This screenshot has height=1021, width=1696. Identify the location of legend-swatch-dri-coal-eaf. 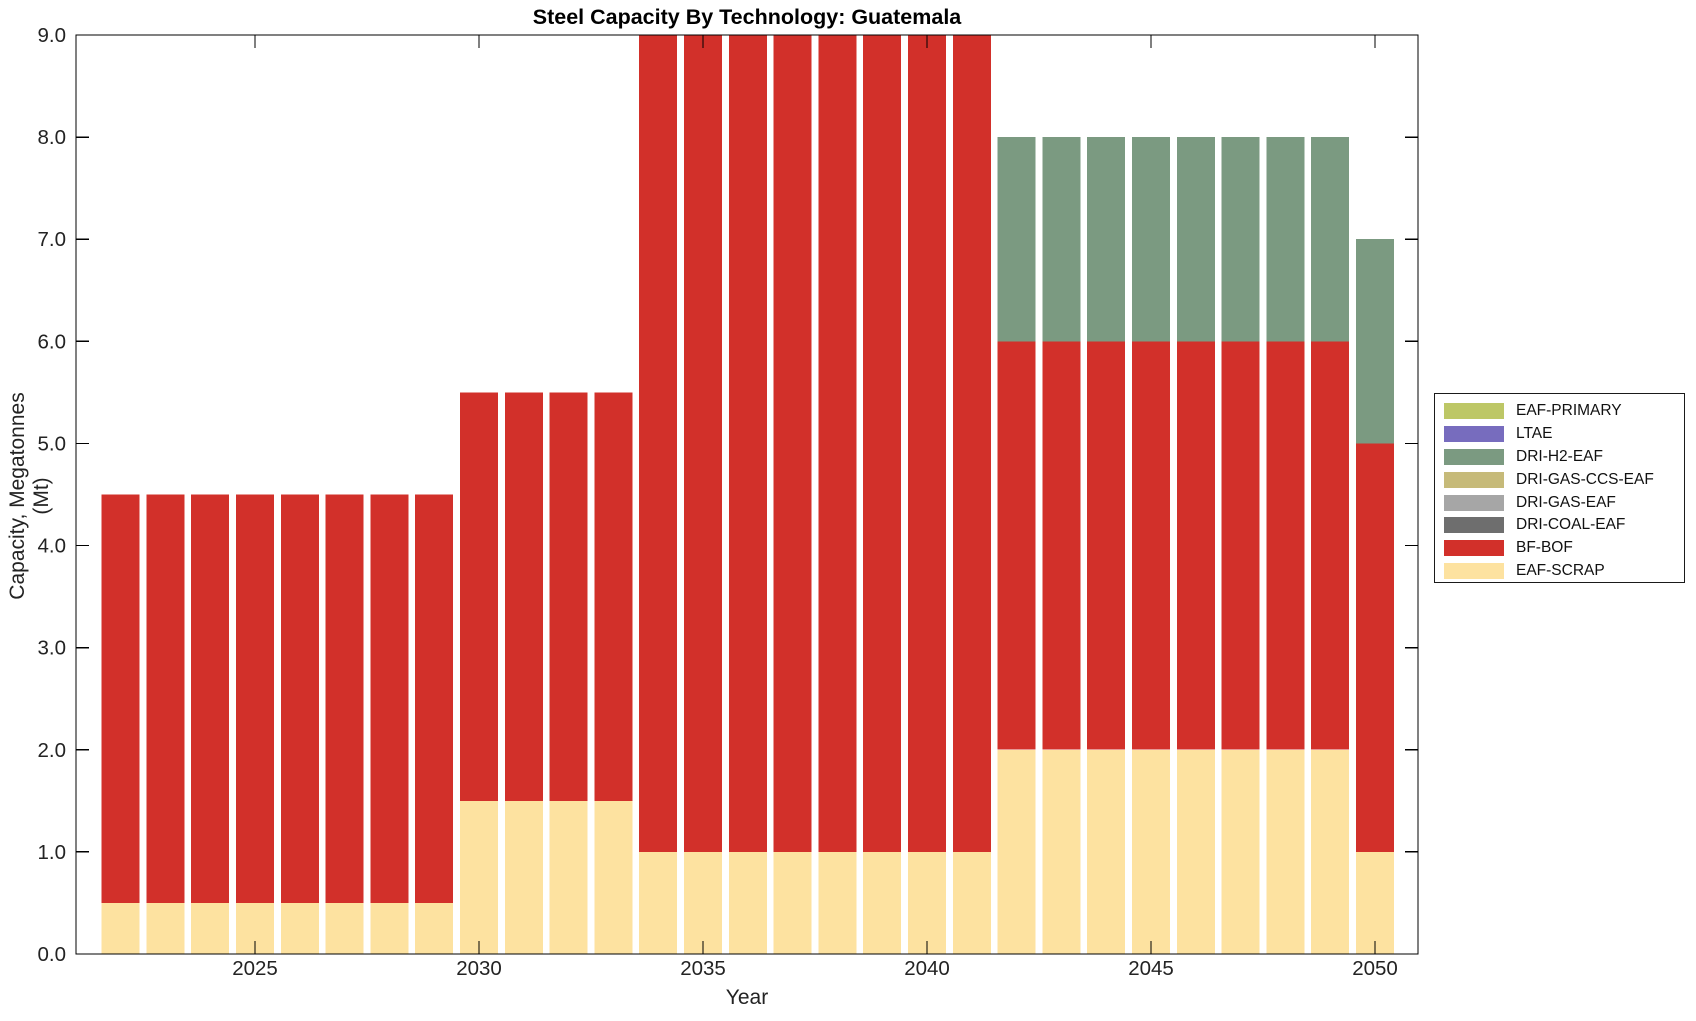
(1474, 525).